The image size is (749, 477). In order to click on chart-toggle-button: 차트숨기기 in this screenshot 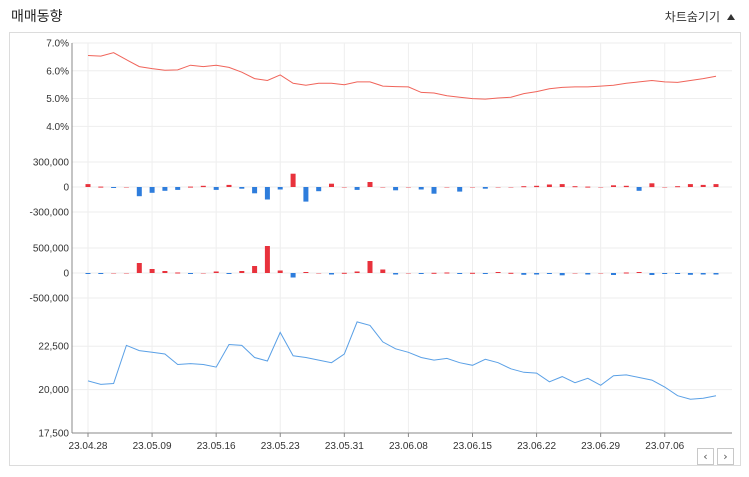, I will do `click(700, 16)`.